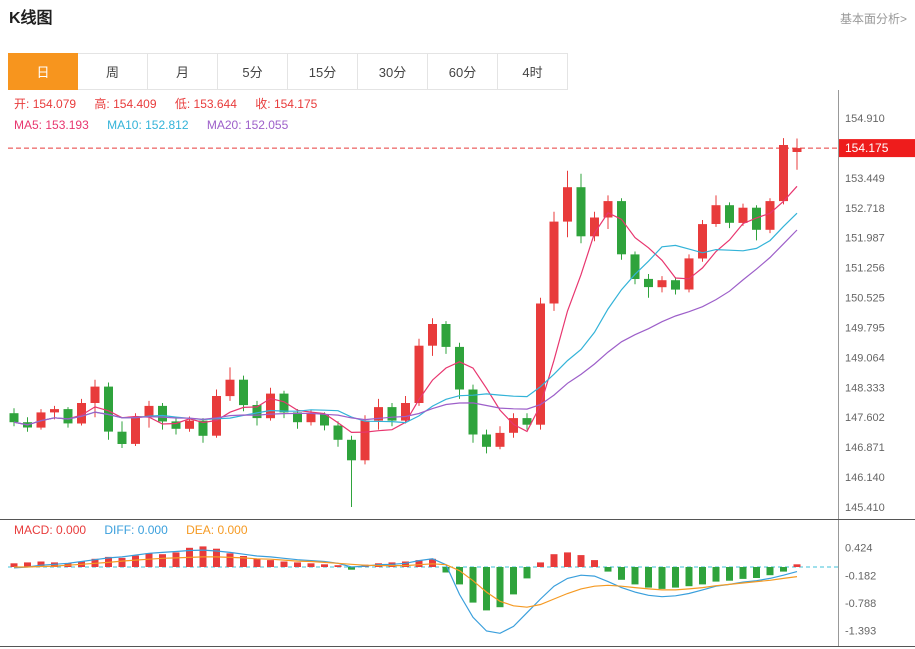 The width and height of the screenshot is (915, 649). Describe the element at coordinates (183, 71) in the screenshot. I see `tab-month: 月` at that location.